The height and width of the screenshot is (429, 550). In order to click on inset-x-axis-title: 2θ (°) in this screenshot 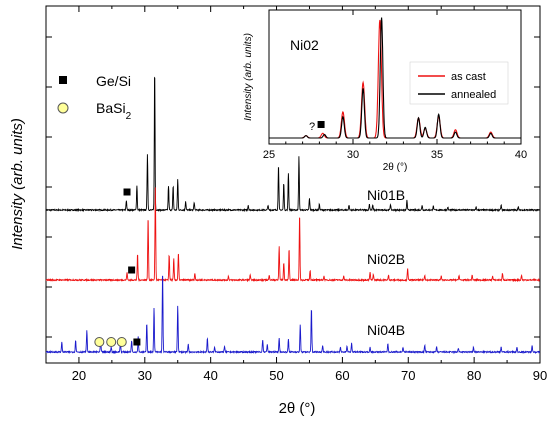, I will do `click(395, 167)`.